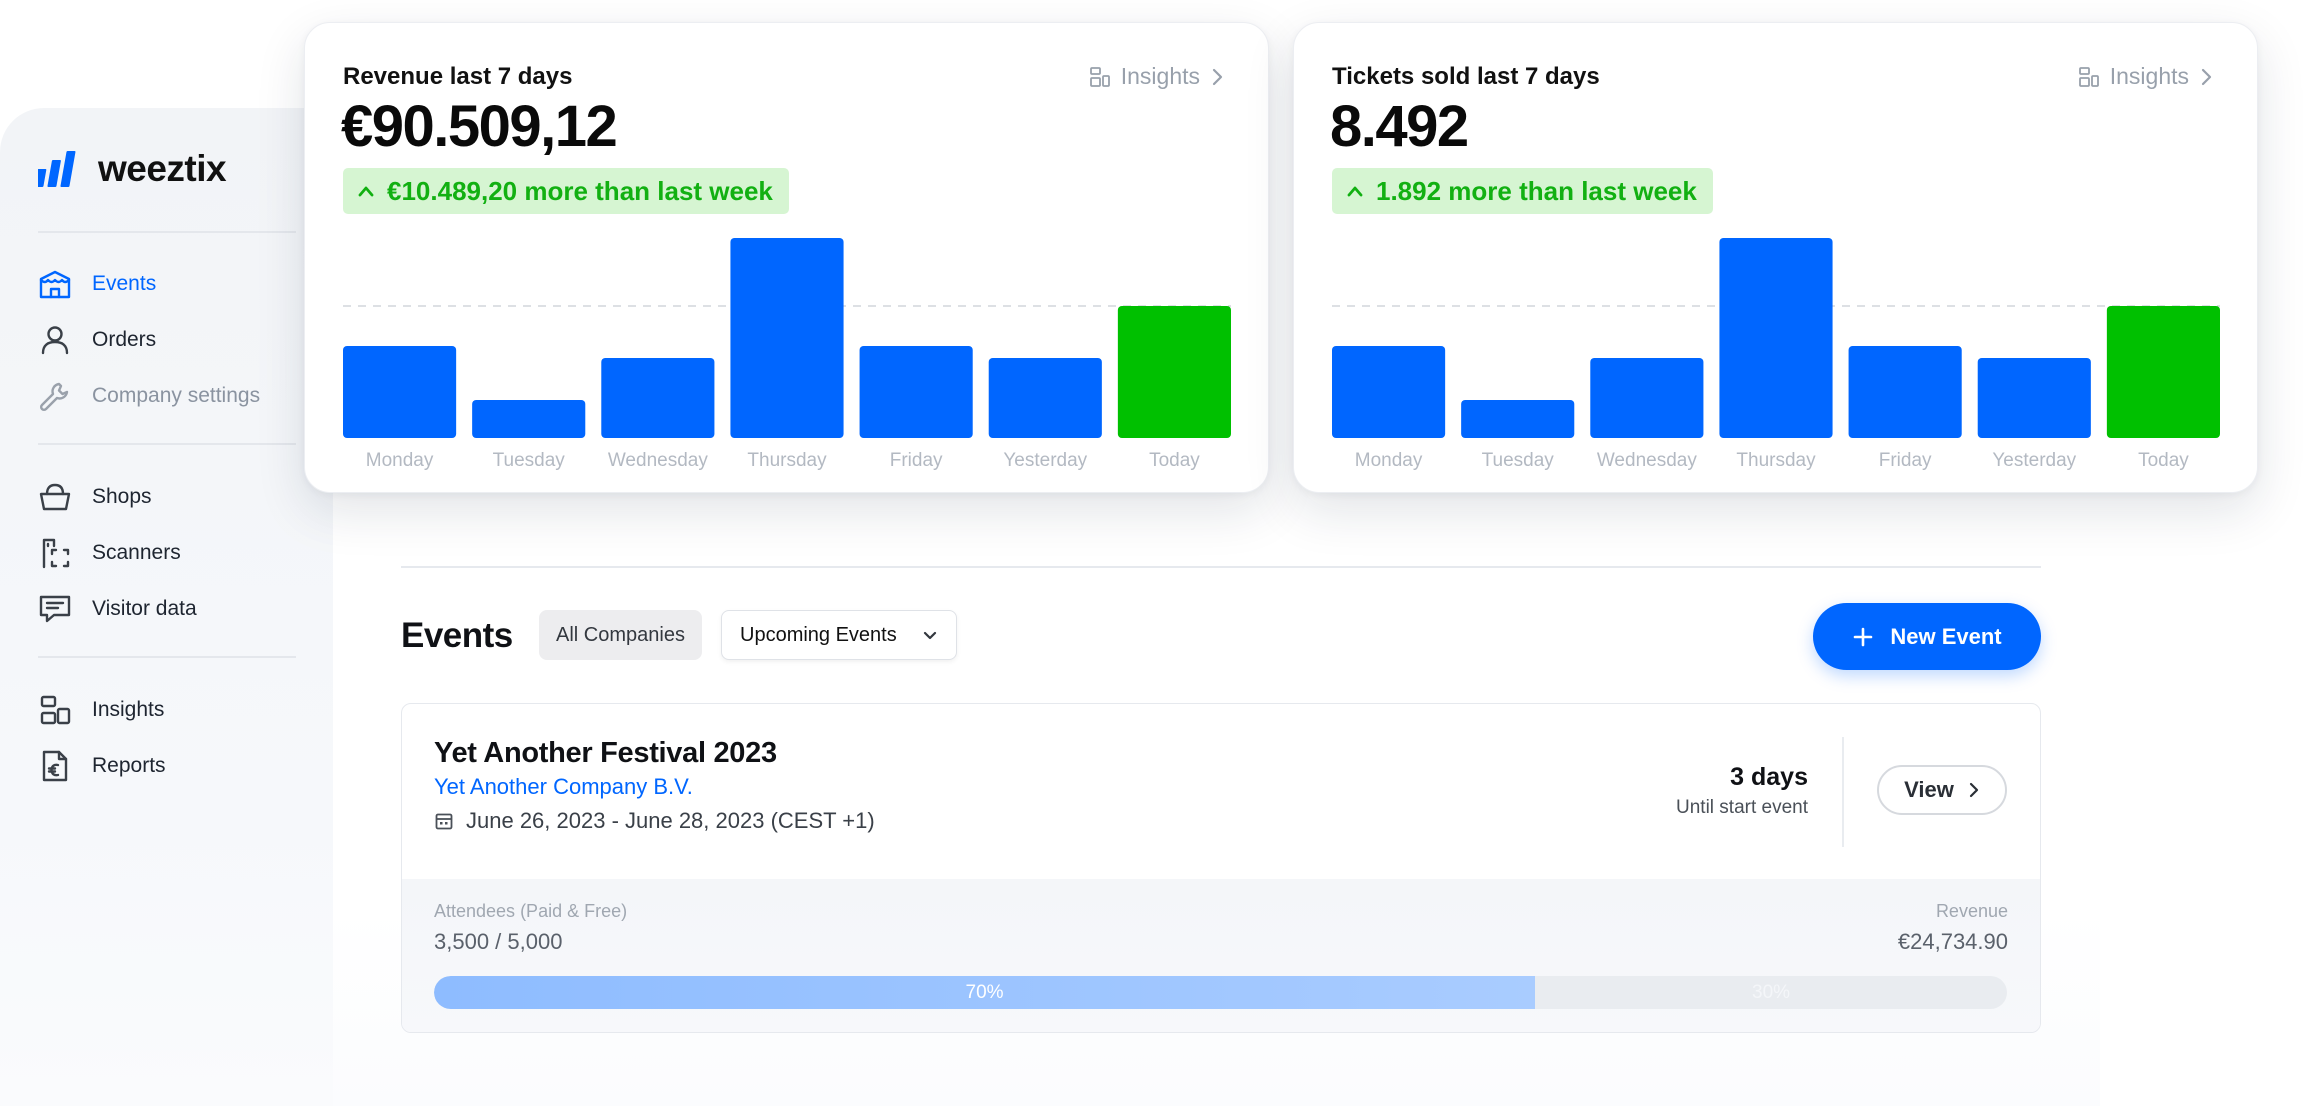 This screenshot has width=2317, height=1106. I want to click on logo: weeztix, so click(132, 169).